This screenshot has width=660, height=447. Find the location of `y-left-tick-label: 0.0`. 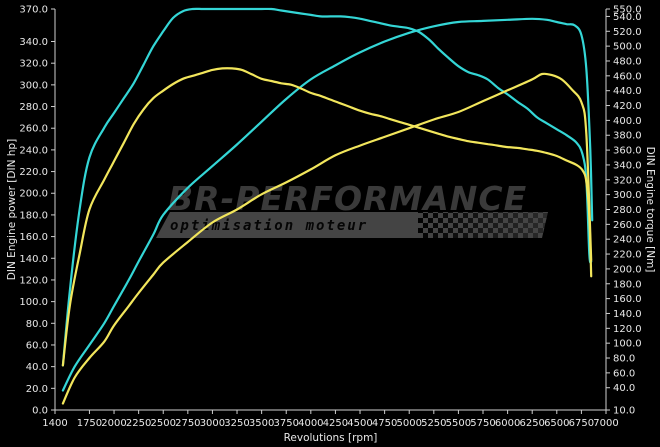

y-left-tick-label: 0.0 is located at coordinates (40, 411).